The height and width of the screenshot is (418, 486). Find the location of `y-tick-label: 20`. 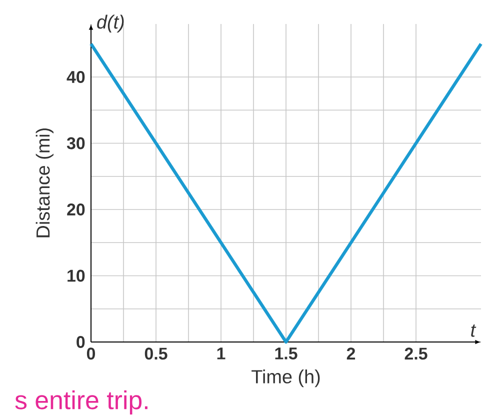

y-tick-label: 20 is located at coordinates (76, 210).